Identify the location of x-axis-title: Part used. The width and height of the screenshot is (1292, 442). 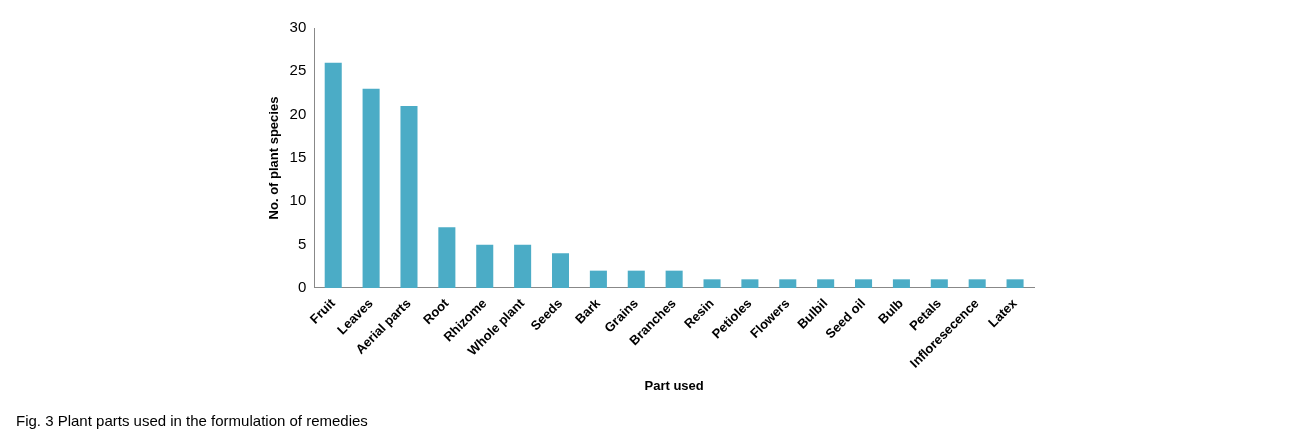
(674, 385).